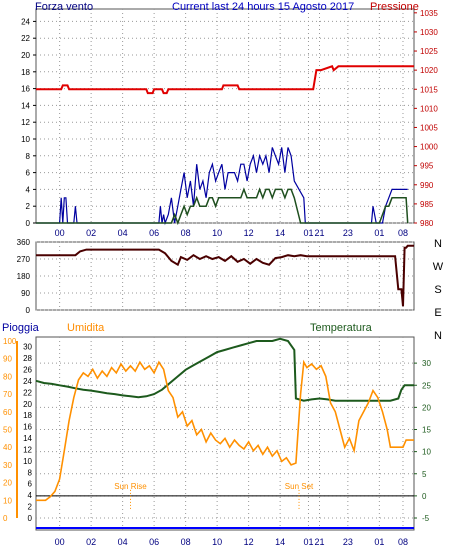  I want to click on temperature-tick-label: 0, so click(424, 496).